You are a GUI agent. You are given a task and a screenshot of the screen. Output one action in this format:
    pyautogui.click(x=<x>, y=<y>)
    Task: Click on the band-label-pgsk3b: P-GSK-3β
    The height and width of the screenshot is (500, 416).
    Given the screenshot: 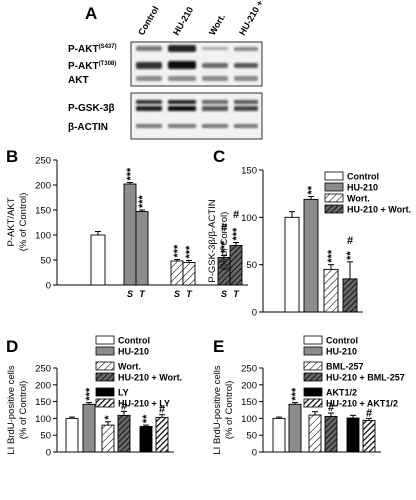 What is the action you would take?
    pyautogui.click(x=91, y=108)
    